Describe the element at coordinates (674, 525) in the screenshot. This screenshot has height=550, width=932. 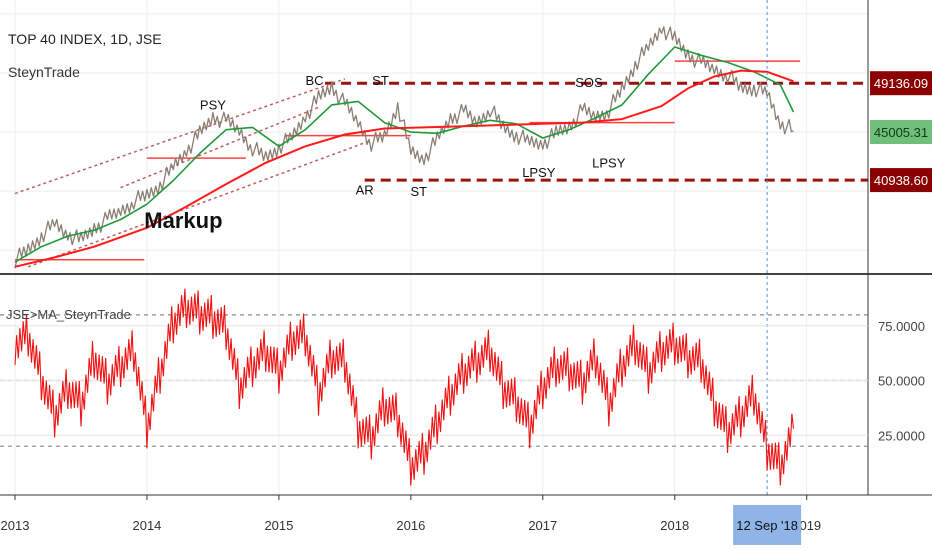
I see `time-tick-label-2018: 2018` at that location.